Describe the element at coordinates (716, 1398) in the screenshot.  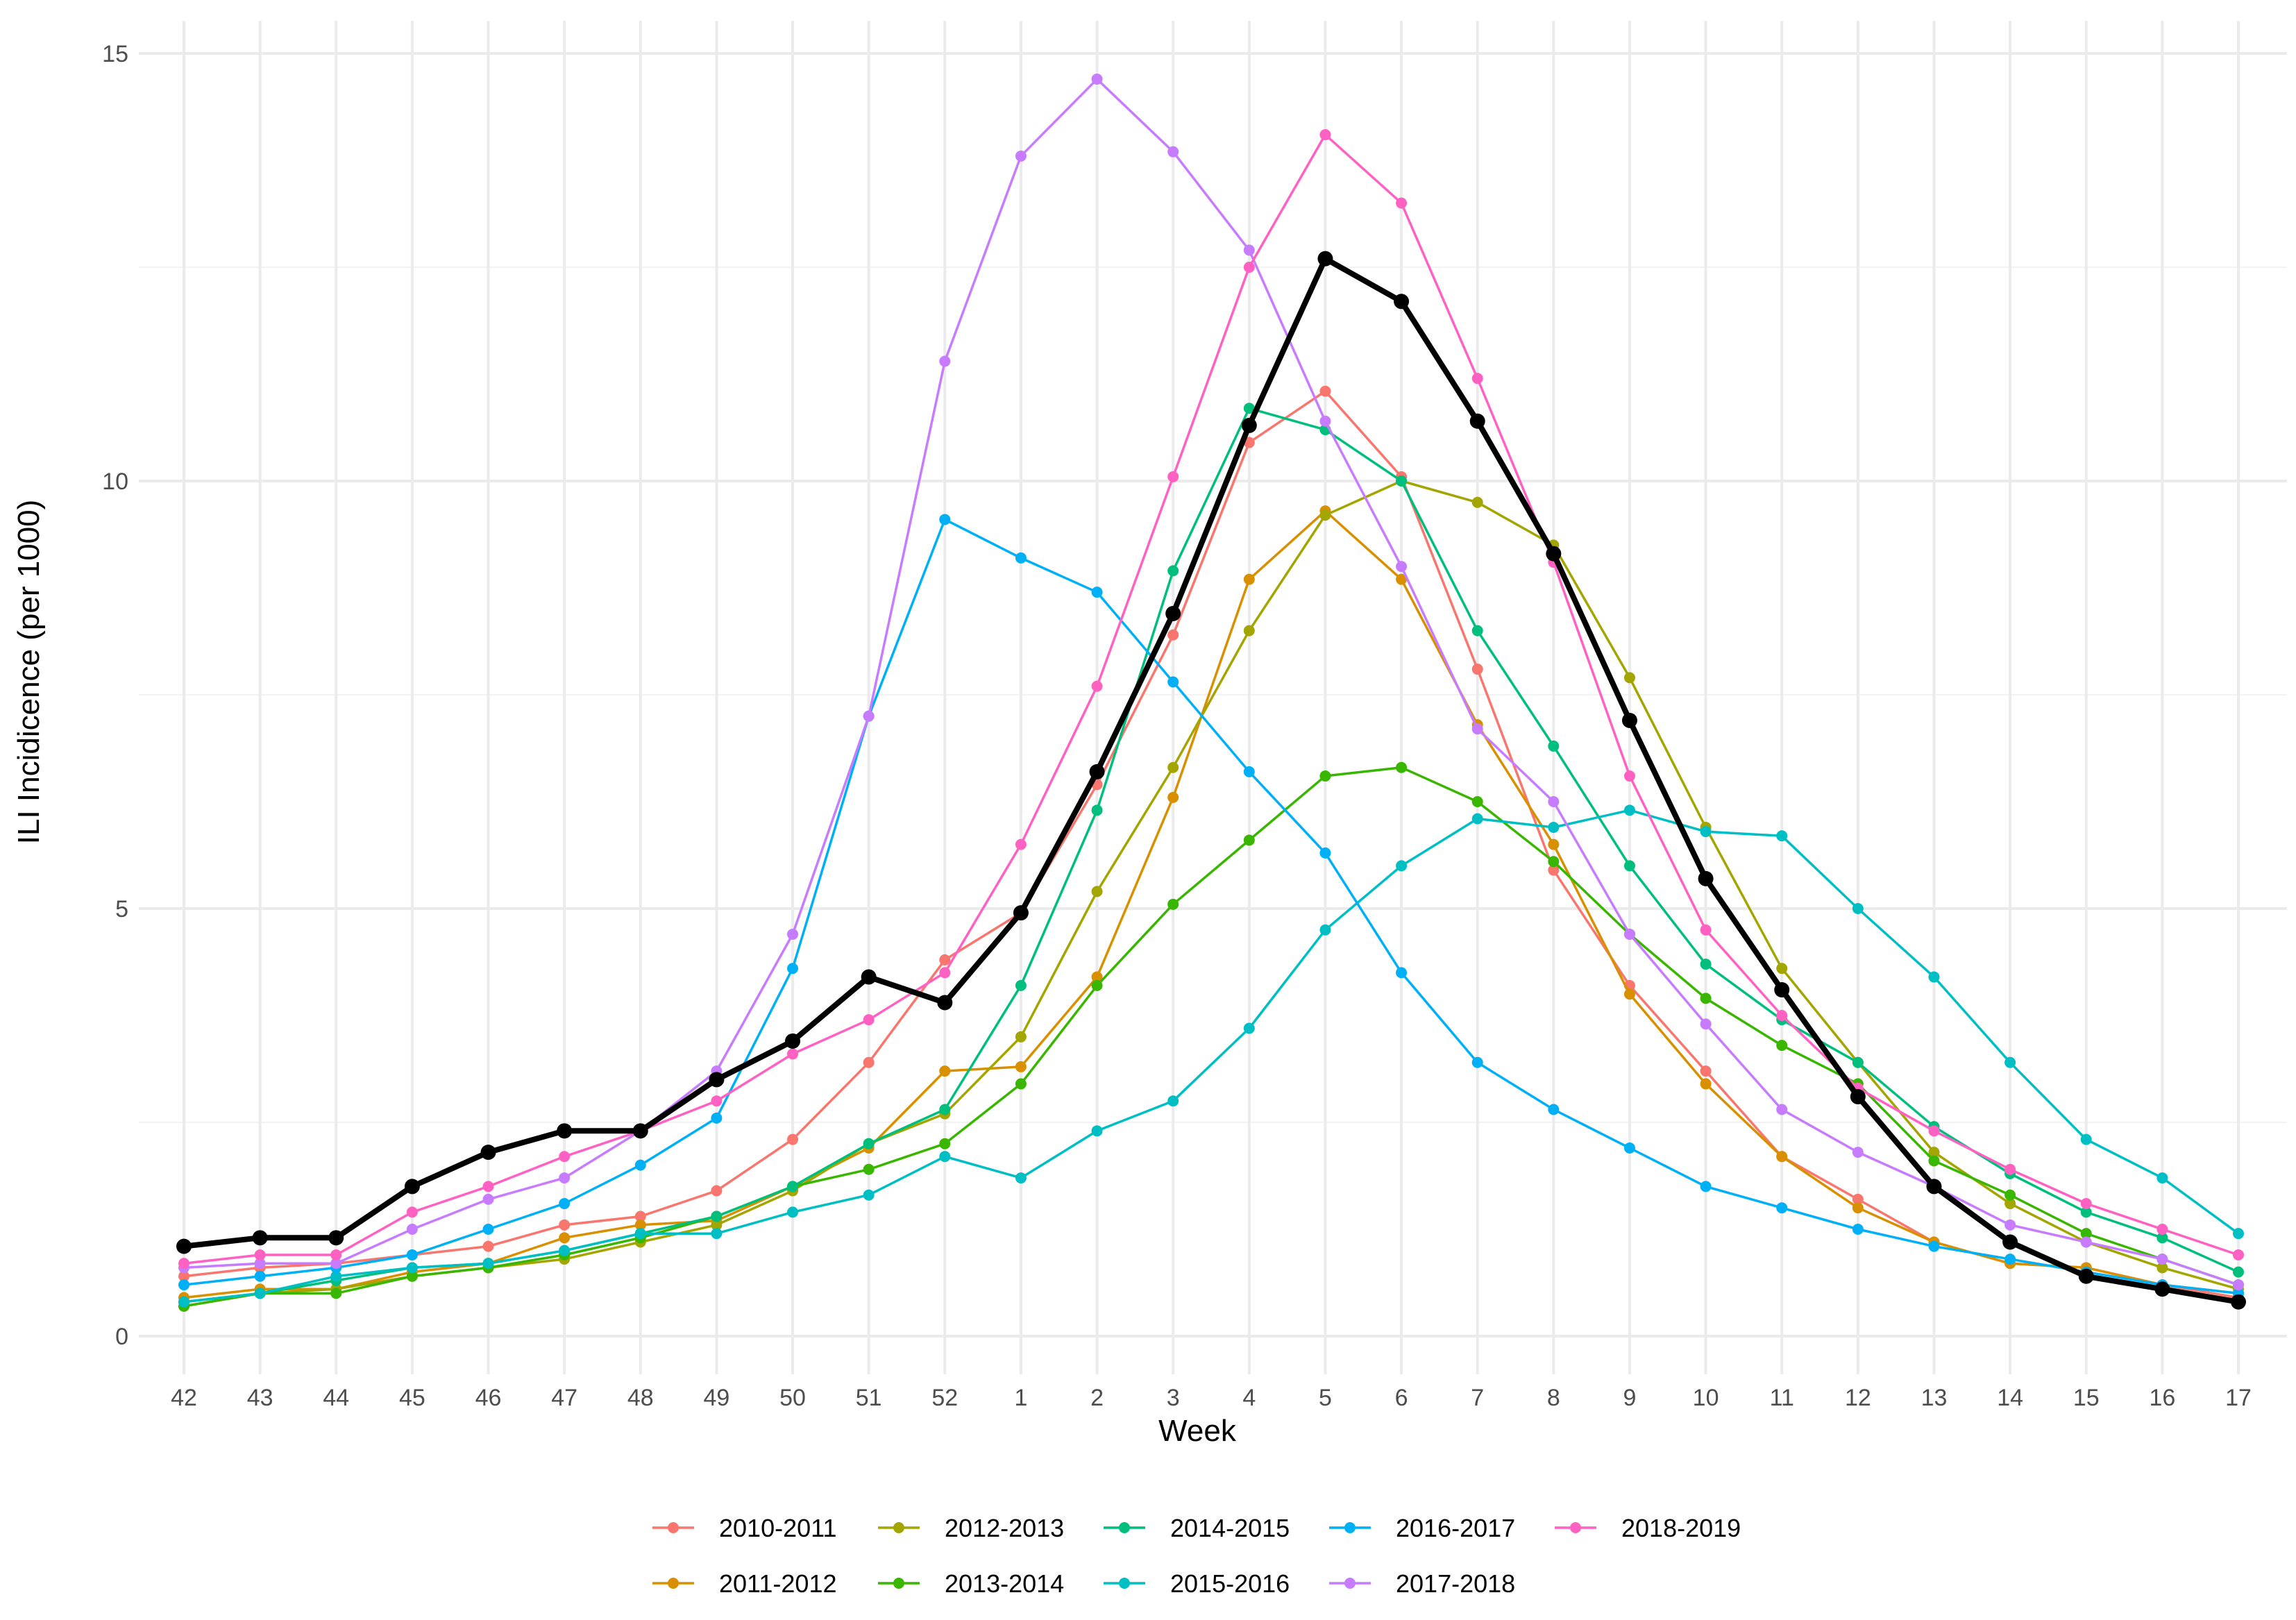
I see `x-tick-label: 49` at that location.